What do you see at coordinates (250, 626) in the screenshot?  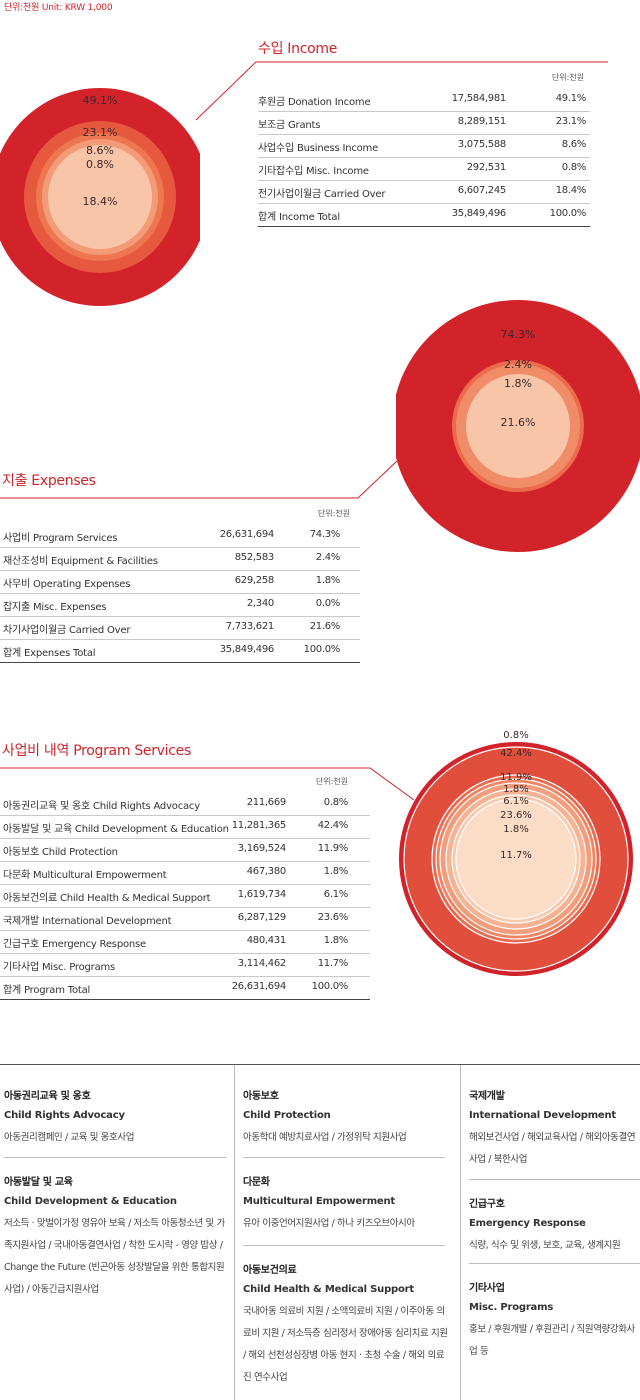 I see `row-value: 7,733,621` at bounding box center [250, 626].